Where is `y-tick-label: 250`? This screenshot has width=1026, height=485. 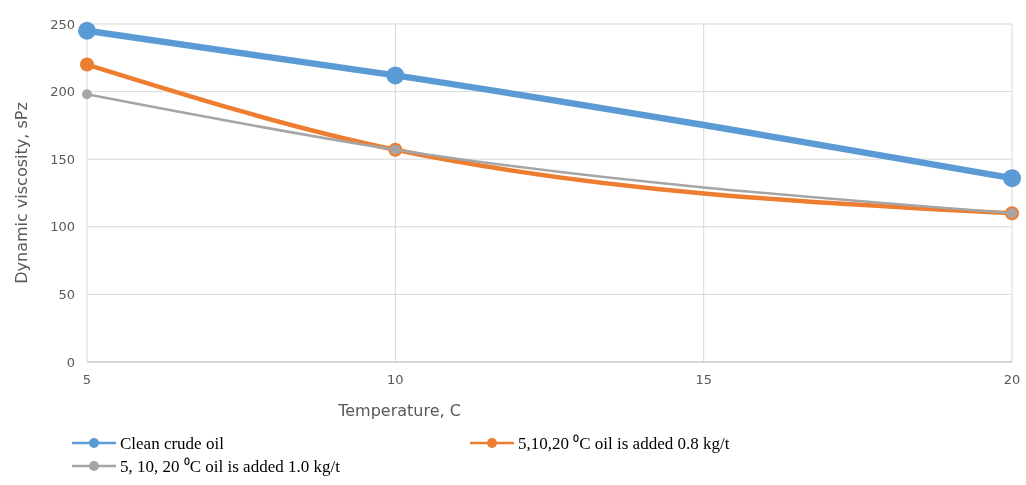 y-tick-label: 250 is located at coordinates (62, 24).